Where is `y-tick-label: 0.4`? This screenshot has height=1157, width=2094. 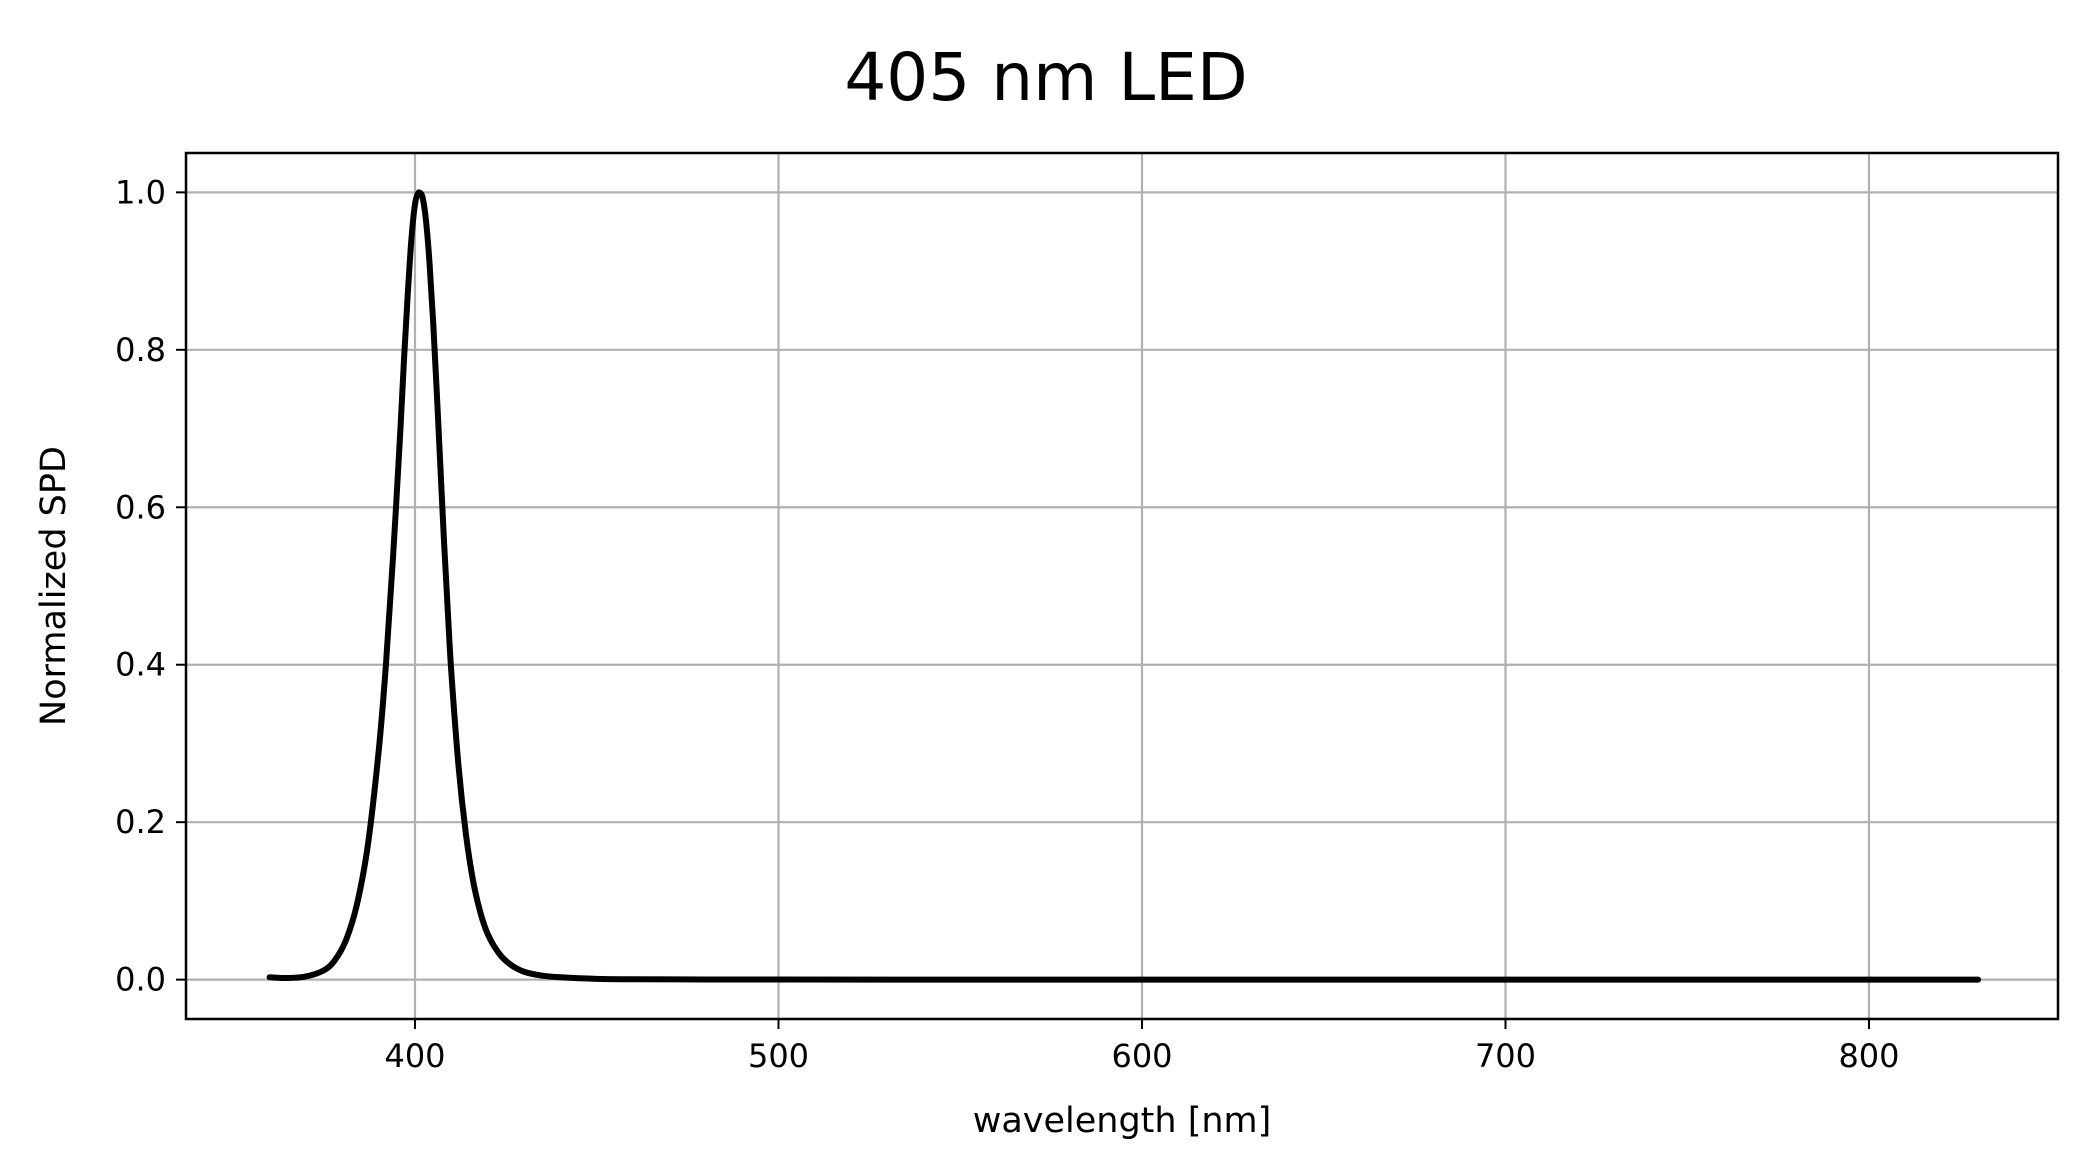
y-tick-label: 0.4 is located at coordinates (140, 665).